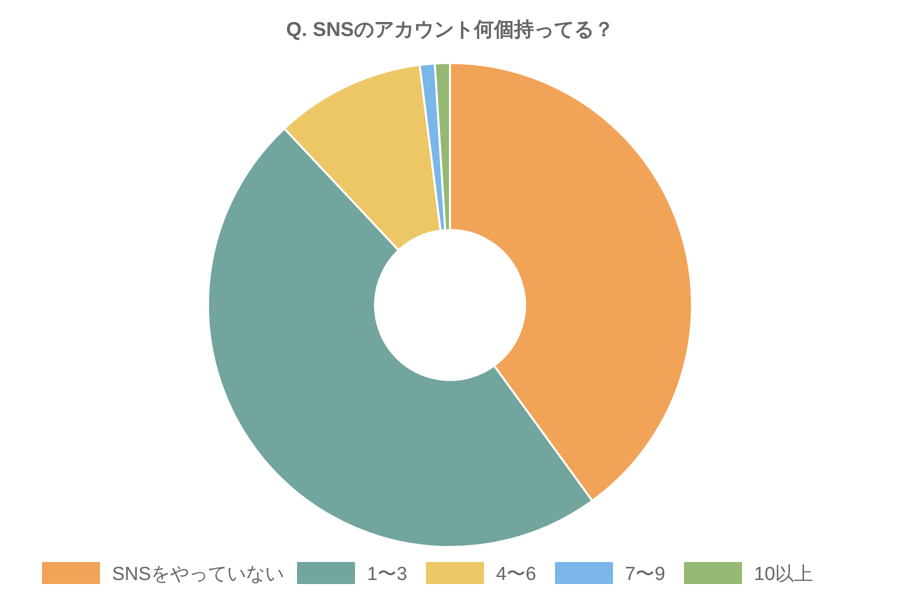 Image resolution: width=900 pixels, height=600 pixels. What do you see at coordinates (198, 574) in the screenshot?
I see `legend-label: SNSをやっていない` at bounding box center [198, 574].